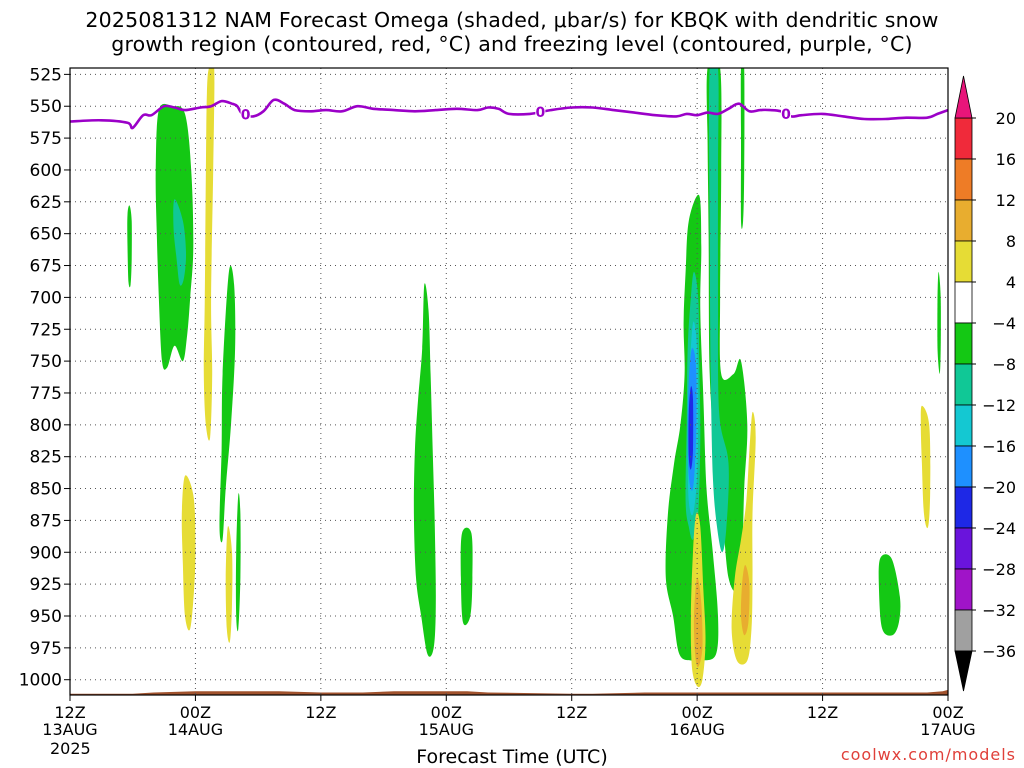 The width and height of the screenshot is (1024, 768). I want to click on omega-region-green-sliver-14aug-05z, so click(238, 562).